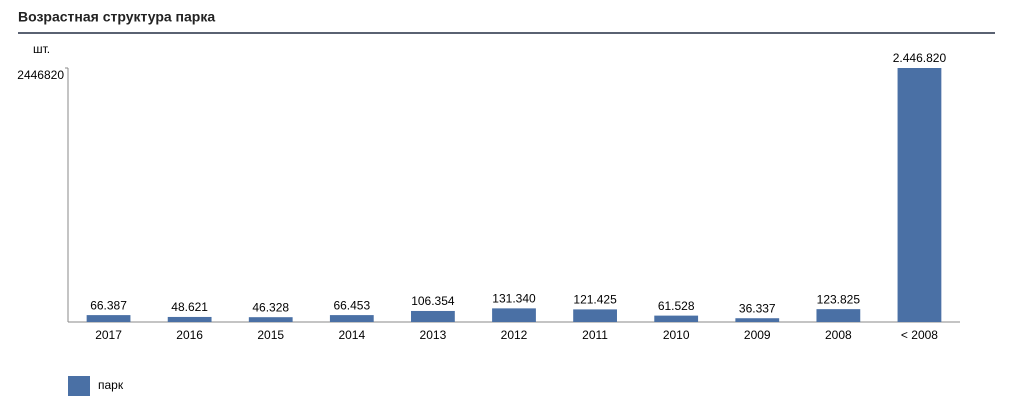  What do you see at coordinates (189, 307) in the screenshot?
I see `value-label: 48.621` at bounding box center [189, 307].